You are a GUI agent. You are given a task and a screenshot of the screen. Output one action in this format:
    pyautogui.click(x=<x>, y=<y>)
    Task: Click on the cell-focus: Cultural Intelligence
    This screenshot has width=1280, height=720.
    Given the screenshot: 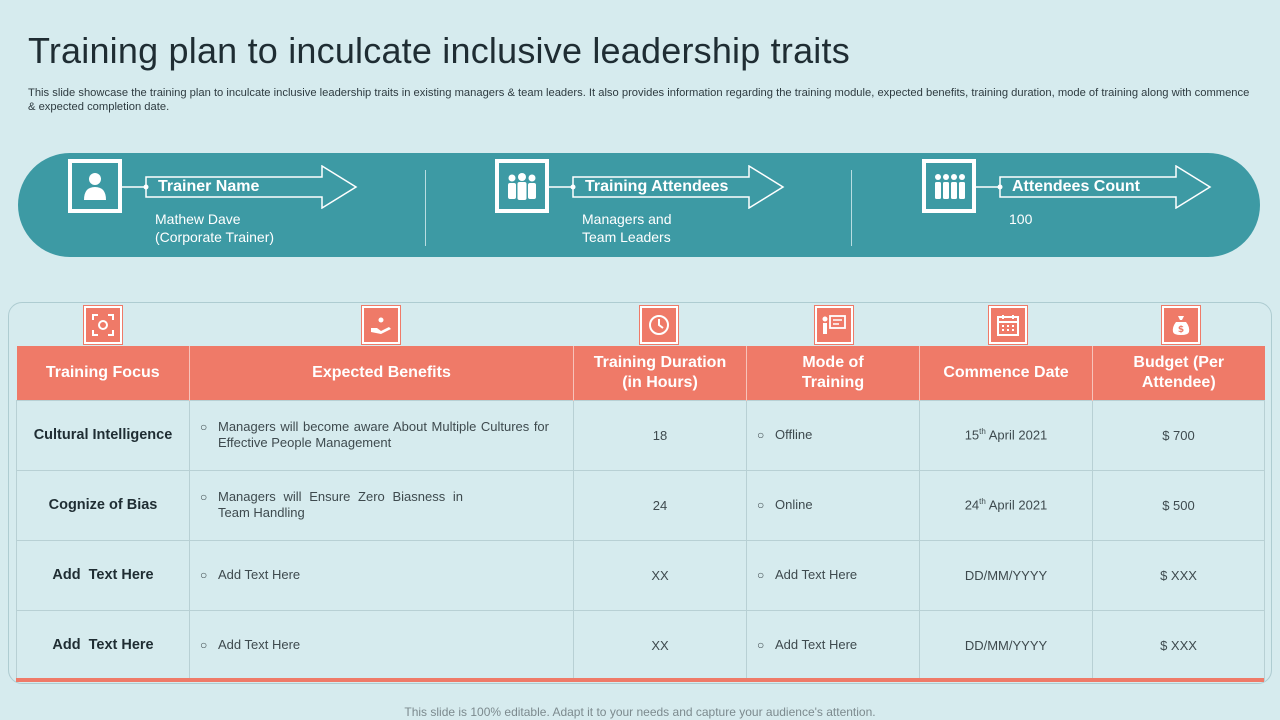 What is the action you would take?
    pyautogui.click(x=103, y=435)
    